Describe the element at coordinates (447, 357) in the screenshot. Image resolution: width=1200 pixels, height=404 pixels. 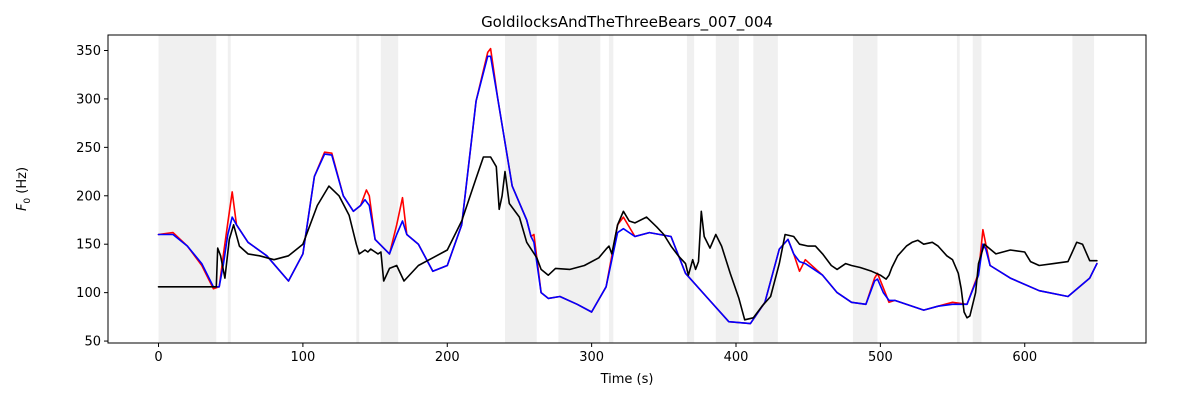
I see `x-tick-label: 200` at that location.